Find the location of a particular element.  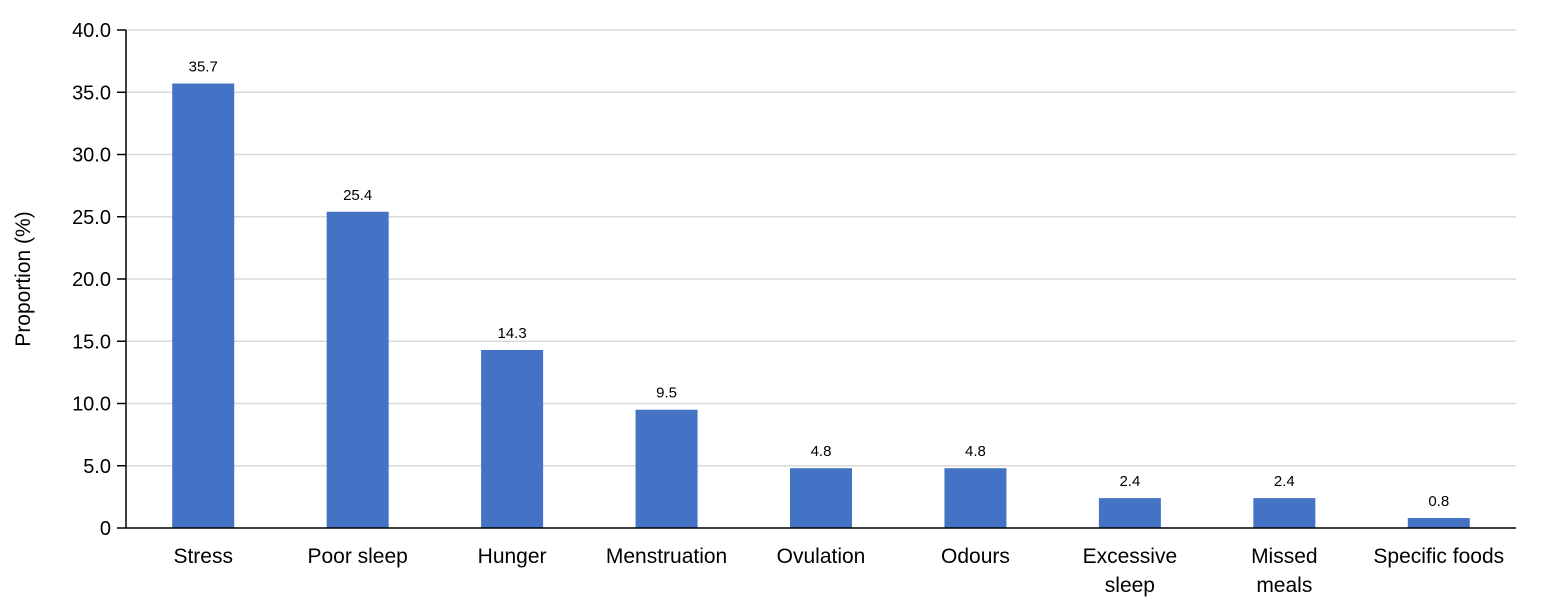

x-tick-label: Missed meals is located at coordinates (1284, 571).